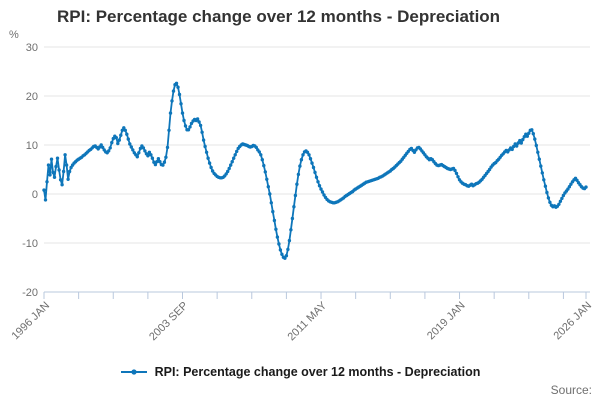 Image resolution: width=600 pixels, height=400 pixels. What do you see at coordinates (571, 390) in the screenshot?
I see `source-label: Source:` at bounding box center [571, 390].